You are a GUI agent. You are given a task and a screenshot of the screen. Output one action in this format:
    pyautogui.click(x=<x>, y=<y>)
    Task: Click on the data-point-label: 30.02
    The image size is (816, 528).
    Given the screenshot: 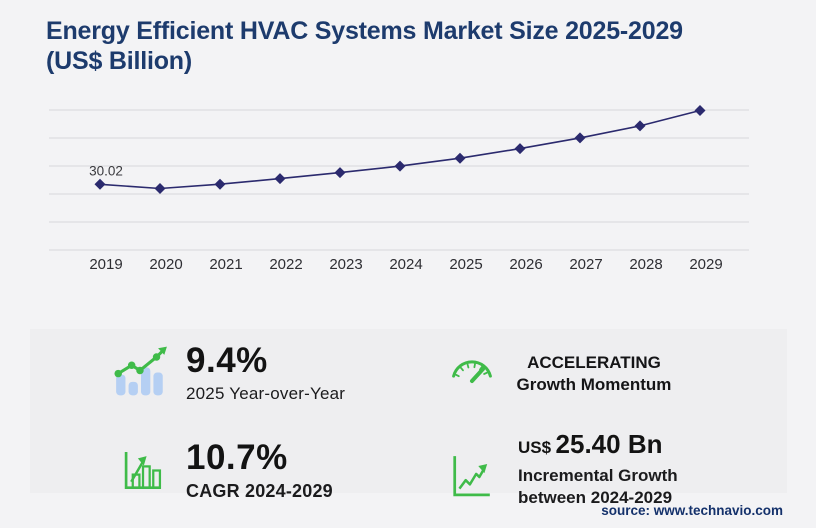 What is the action you would take?
    pyautogui.click(x=106, y=170)
    